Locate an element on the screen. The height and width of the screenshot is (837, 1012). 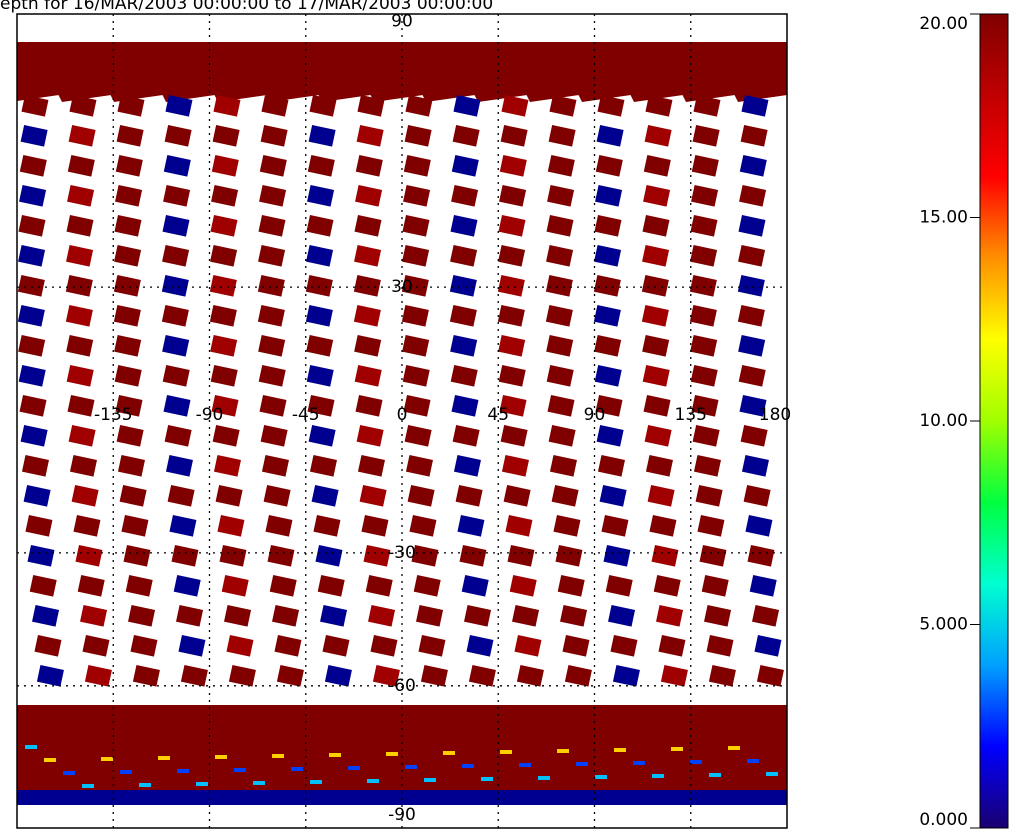
colorbar-tick-label: 0.000 is located at coordinates (943, 820).